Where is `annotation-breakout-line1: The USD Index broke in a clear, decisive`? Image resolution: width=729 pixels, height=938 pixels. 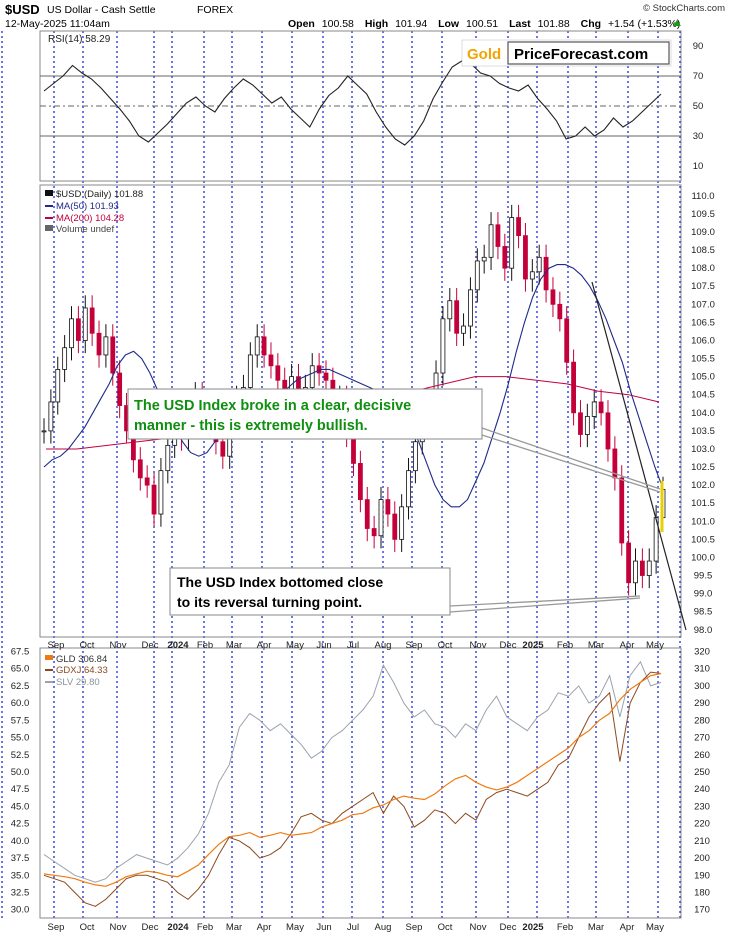
annotation-breakout-line1: The USD Index broke in a clear, decisive is located at coordinates (272, 406).